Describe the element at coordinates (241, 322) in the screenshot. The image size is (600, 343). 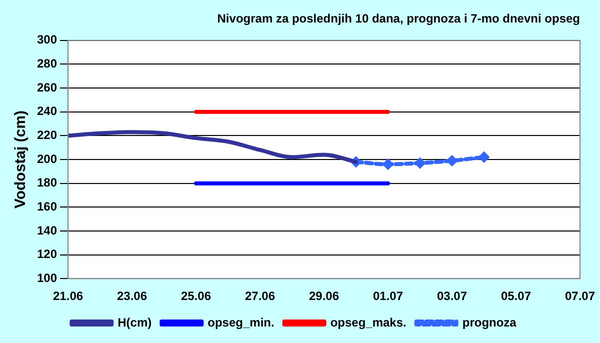
I see `legend-label: opseg_min.` at that location.